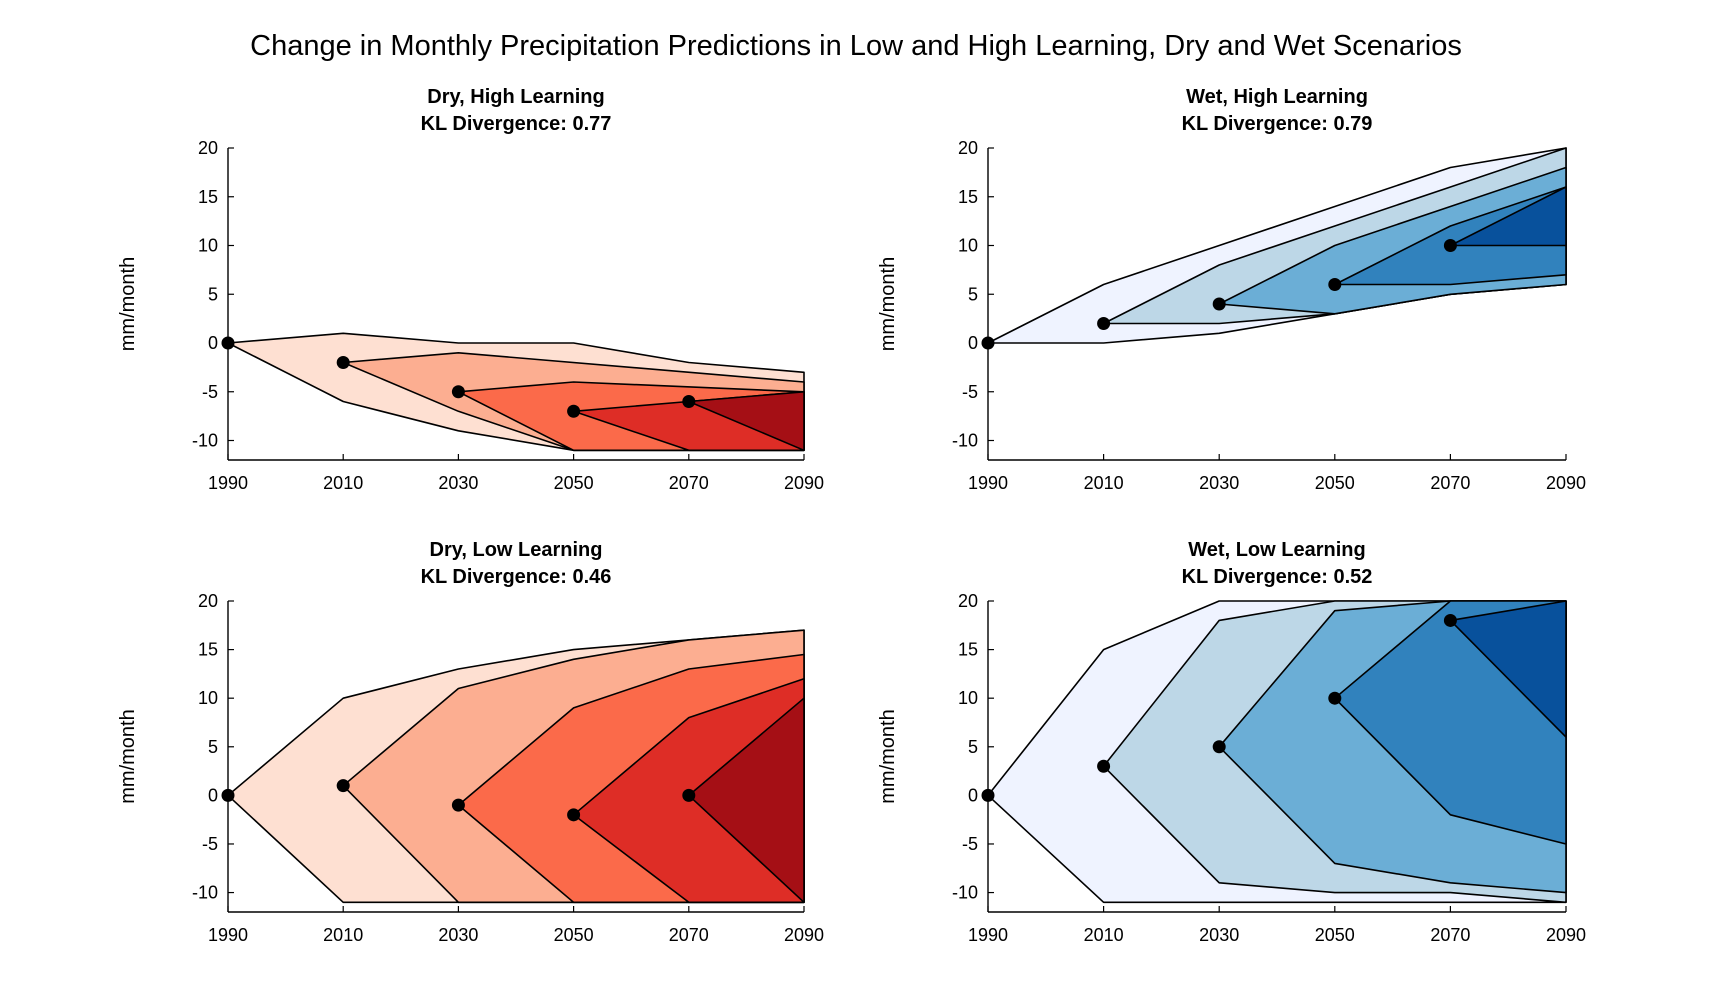 The image size is (1712, 1006). Describe the element at coordinates (1277, 97) in the screenshot. I see `panel-title: Wet, High Learning` at that location.